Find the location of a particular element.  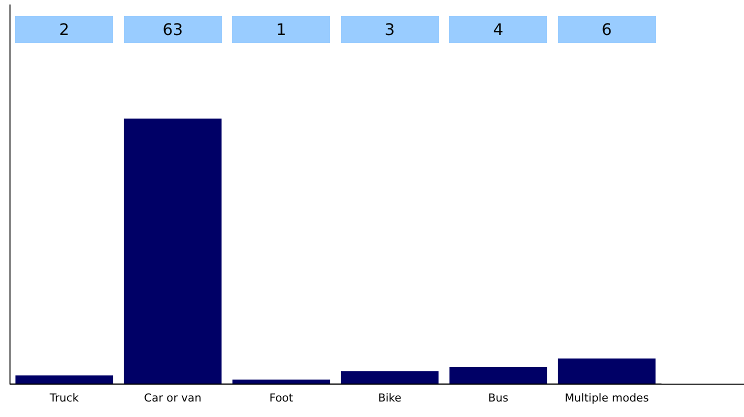

data-label: 1 is located at coordinates (281, 29).